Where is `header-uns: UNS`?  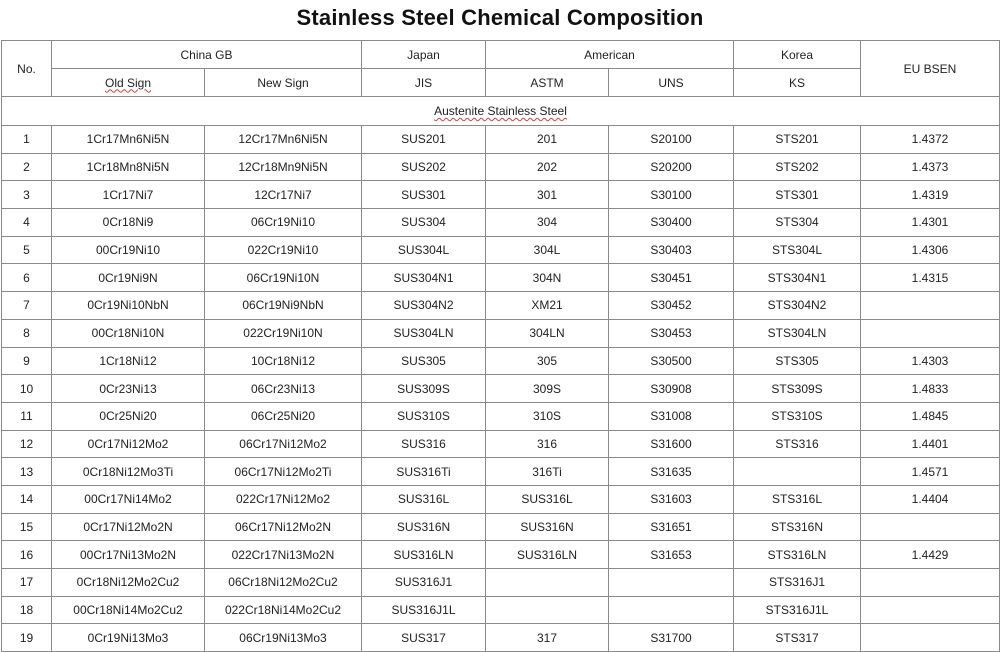 header-uns: UNS is located at coordinates (671, 82).